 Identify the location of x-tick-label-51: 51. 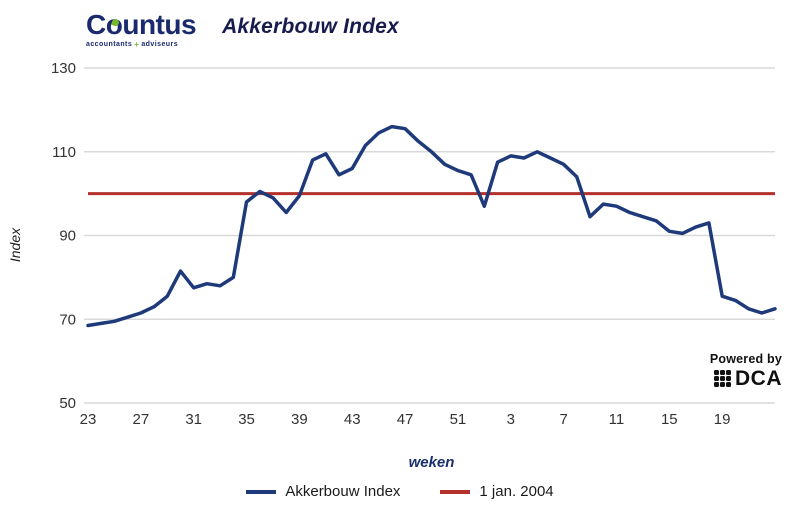
(458, 419).